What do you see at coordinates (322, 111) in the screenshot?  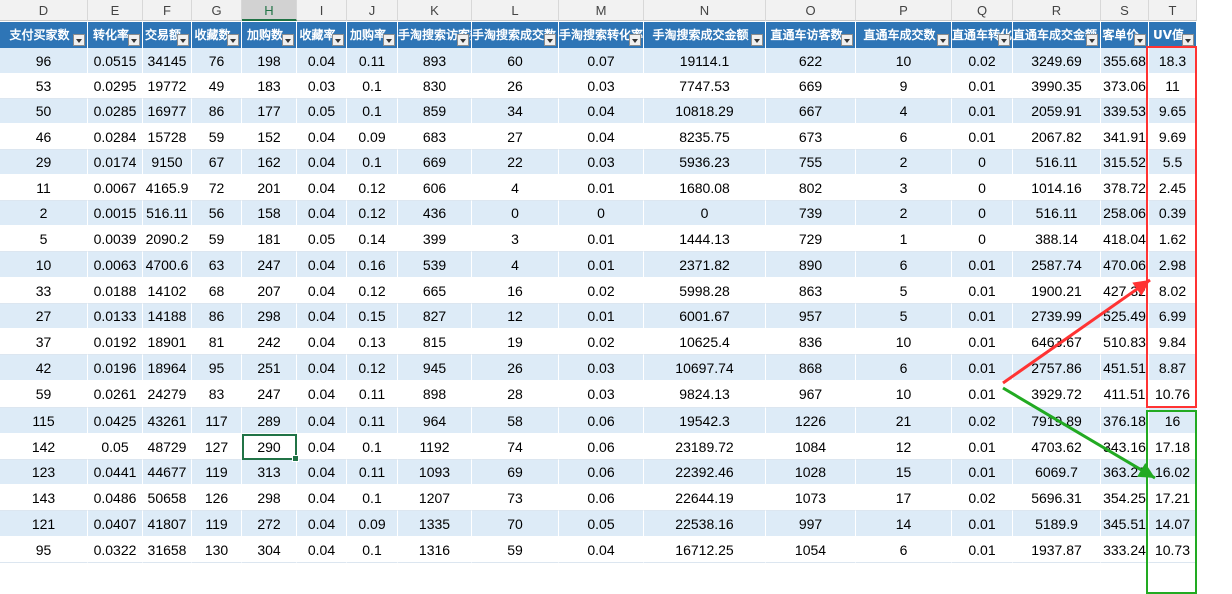 I see `table-cell: 0.05` at bounding box center [322, 111].